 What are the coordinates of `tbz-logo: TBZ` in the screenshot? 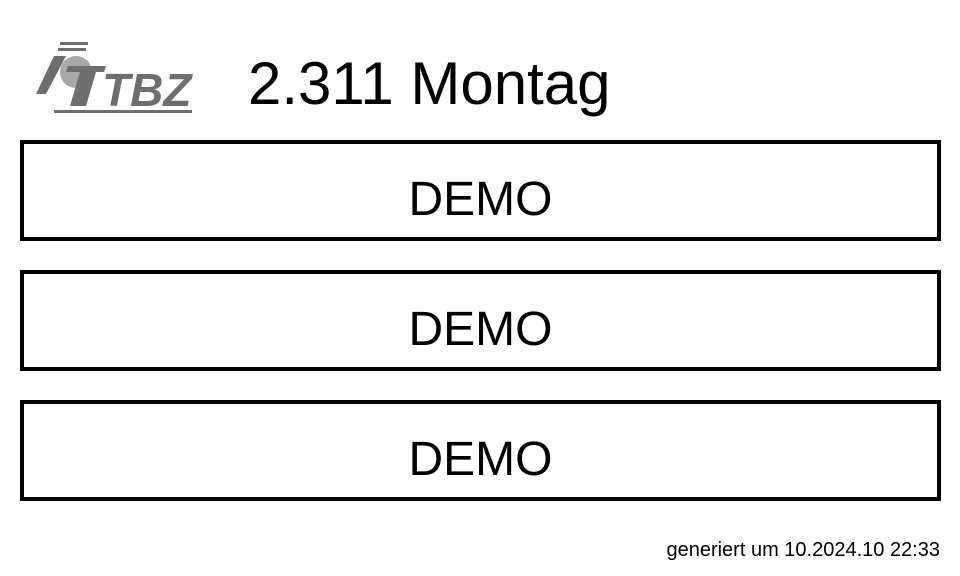 It's located at (126, 80).